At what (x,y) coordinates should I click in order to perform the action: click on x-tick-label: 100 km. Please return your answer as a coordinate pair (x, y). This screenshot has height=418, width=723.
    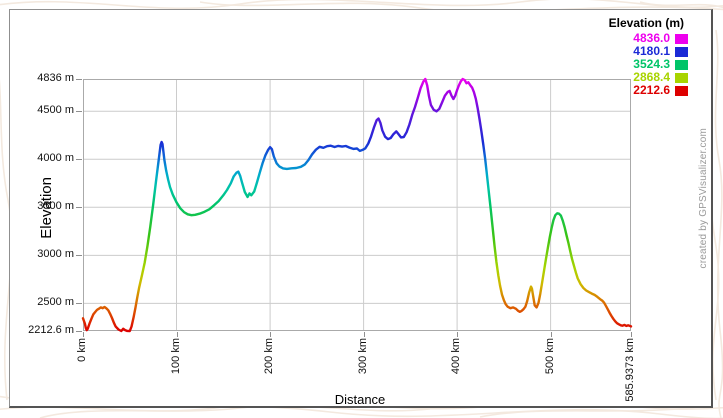
    Looking at the image, I should click on (175, 356).